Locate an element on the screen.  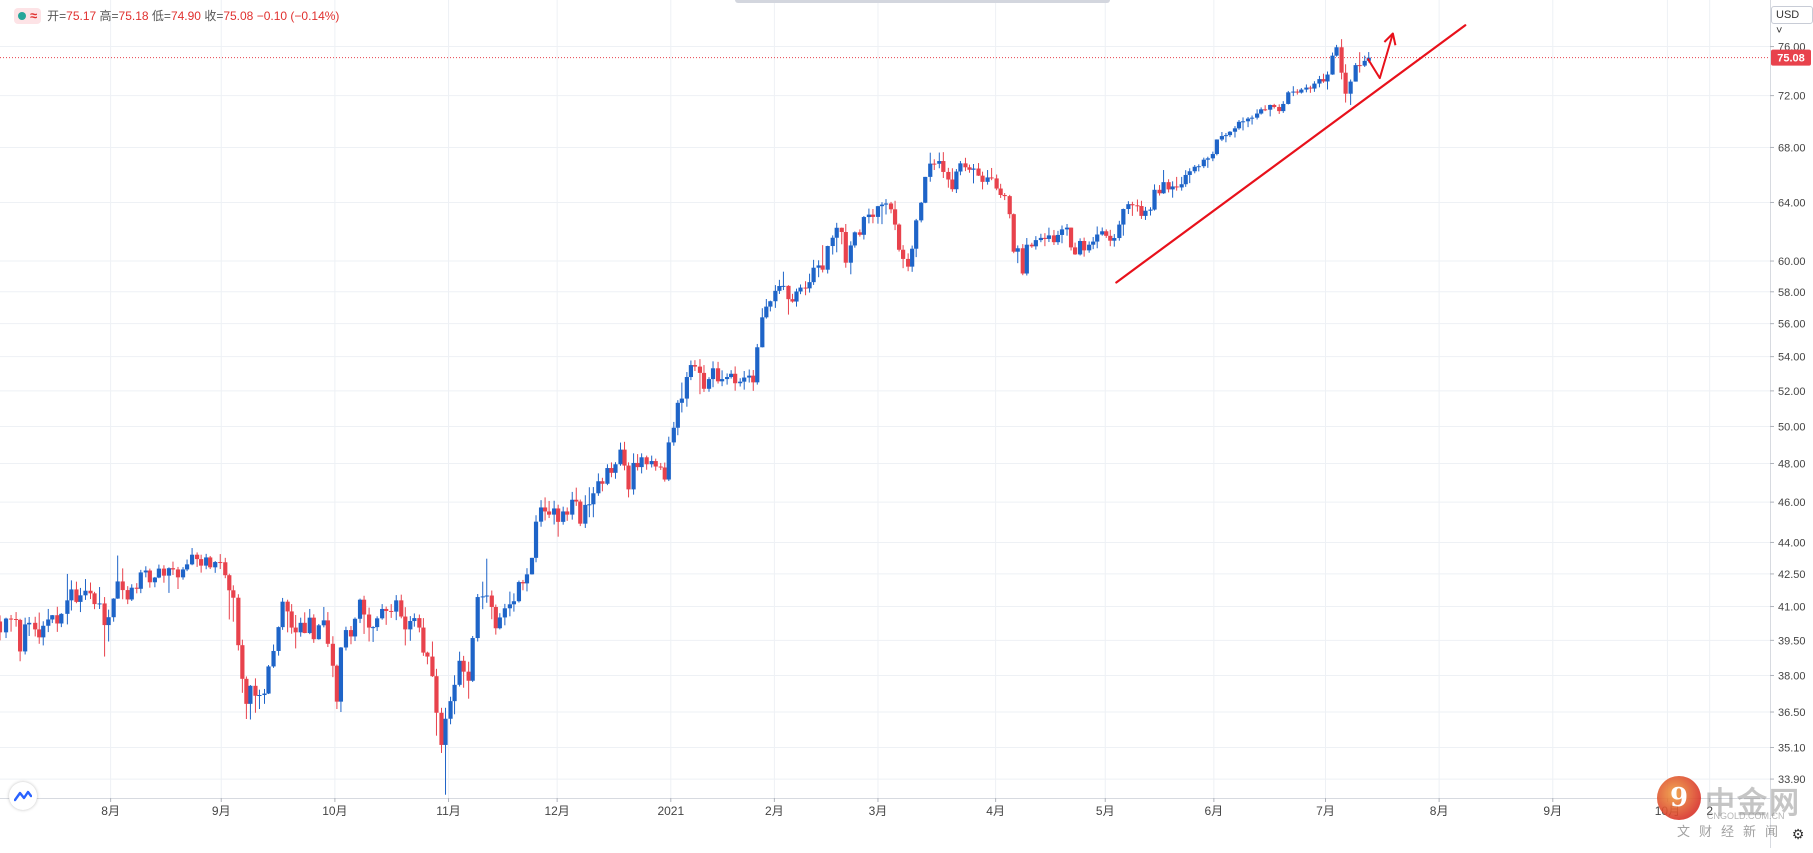
time-axis-bg is located at coordinates (885, 823).